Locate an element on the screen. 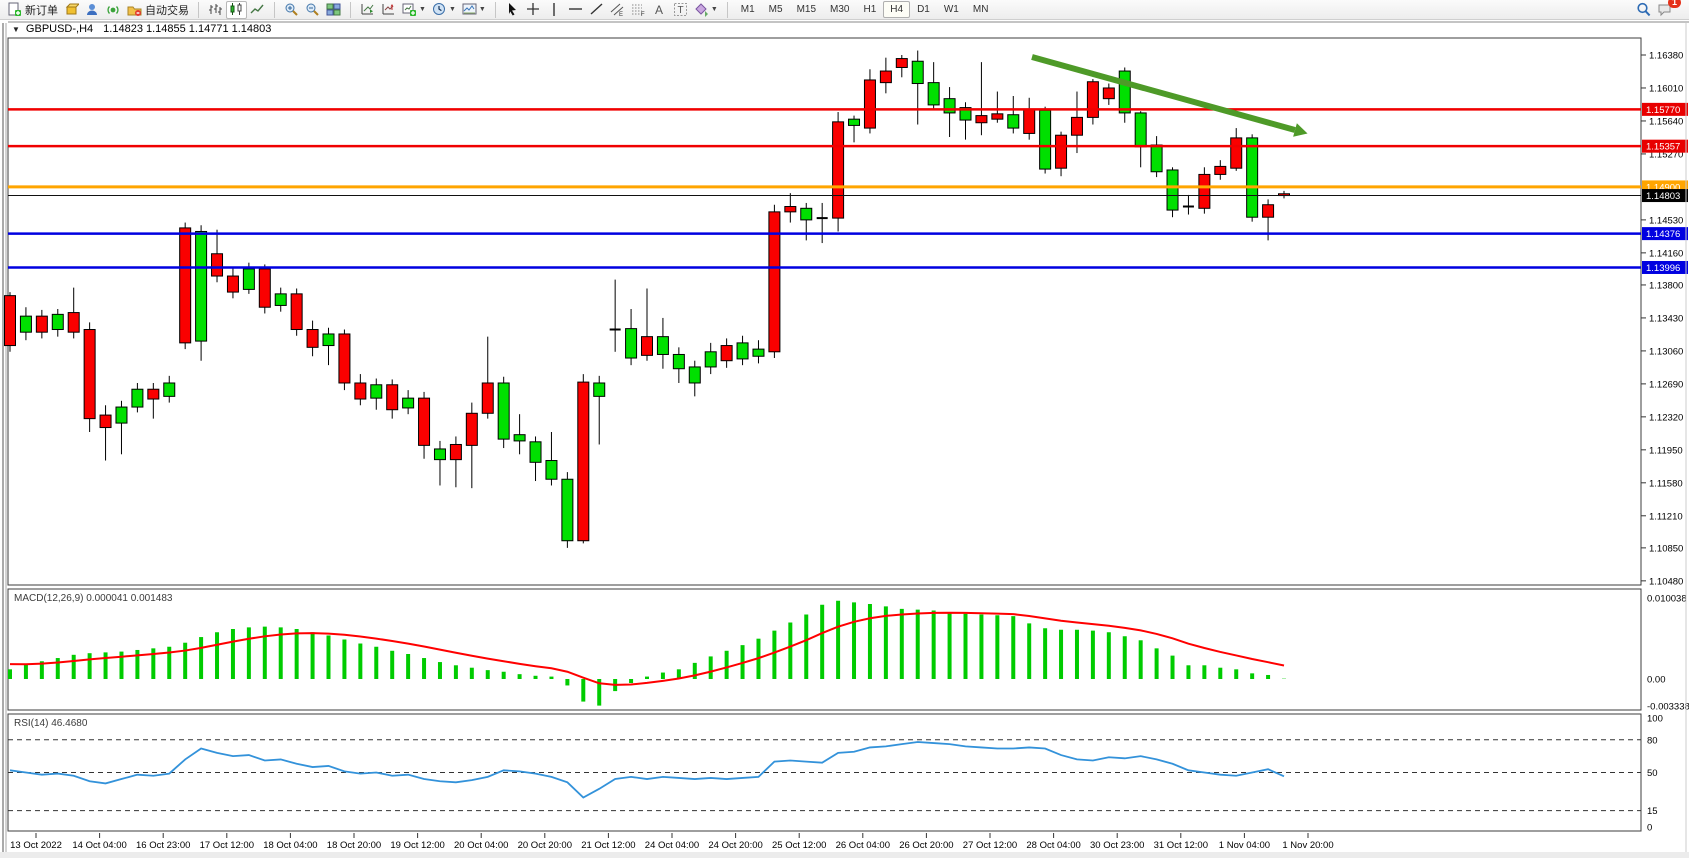 Image resolution: width=1689 pixels, height=858 pixels. trend-arrow-shaft is located at coordinates (1163, 93).